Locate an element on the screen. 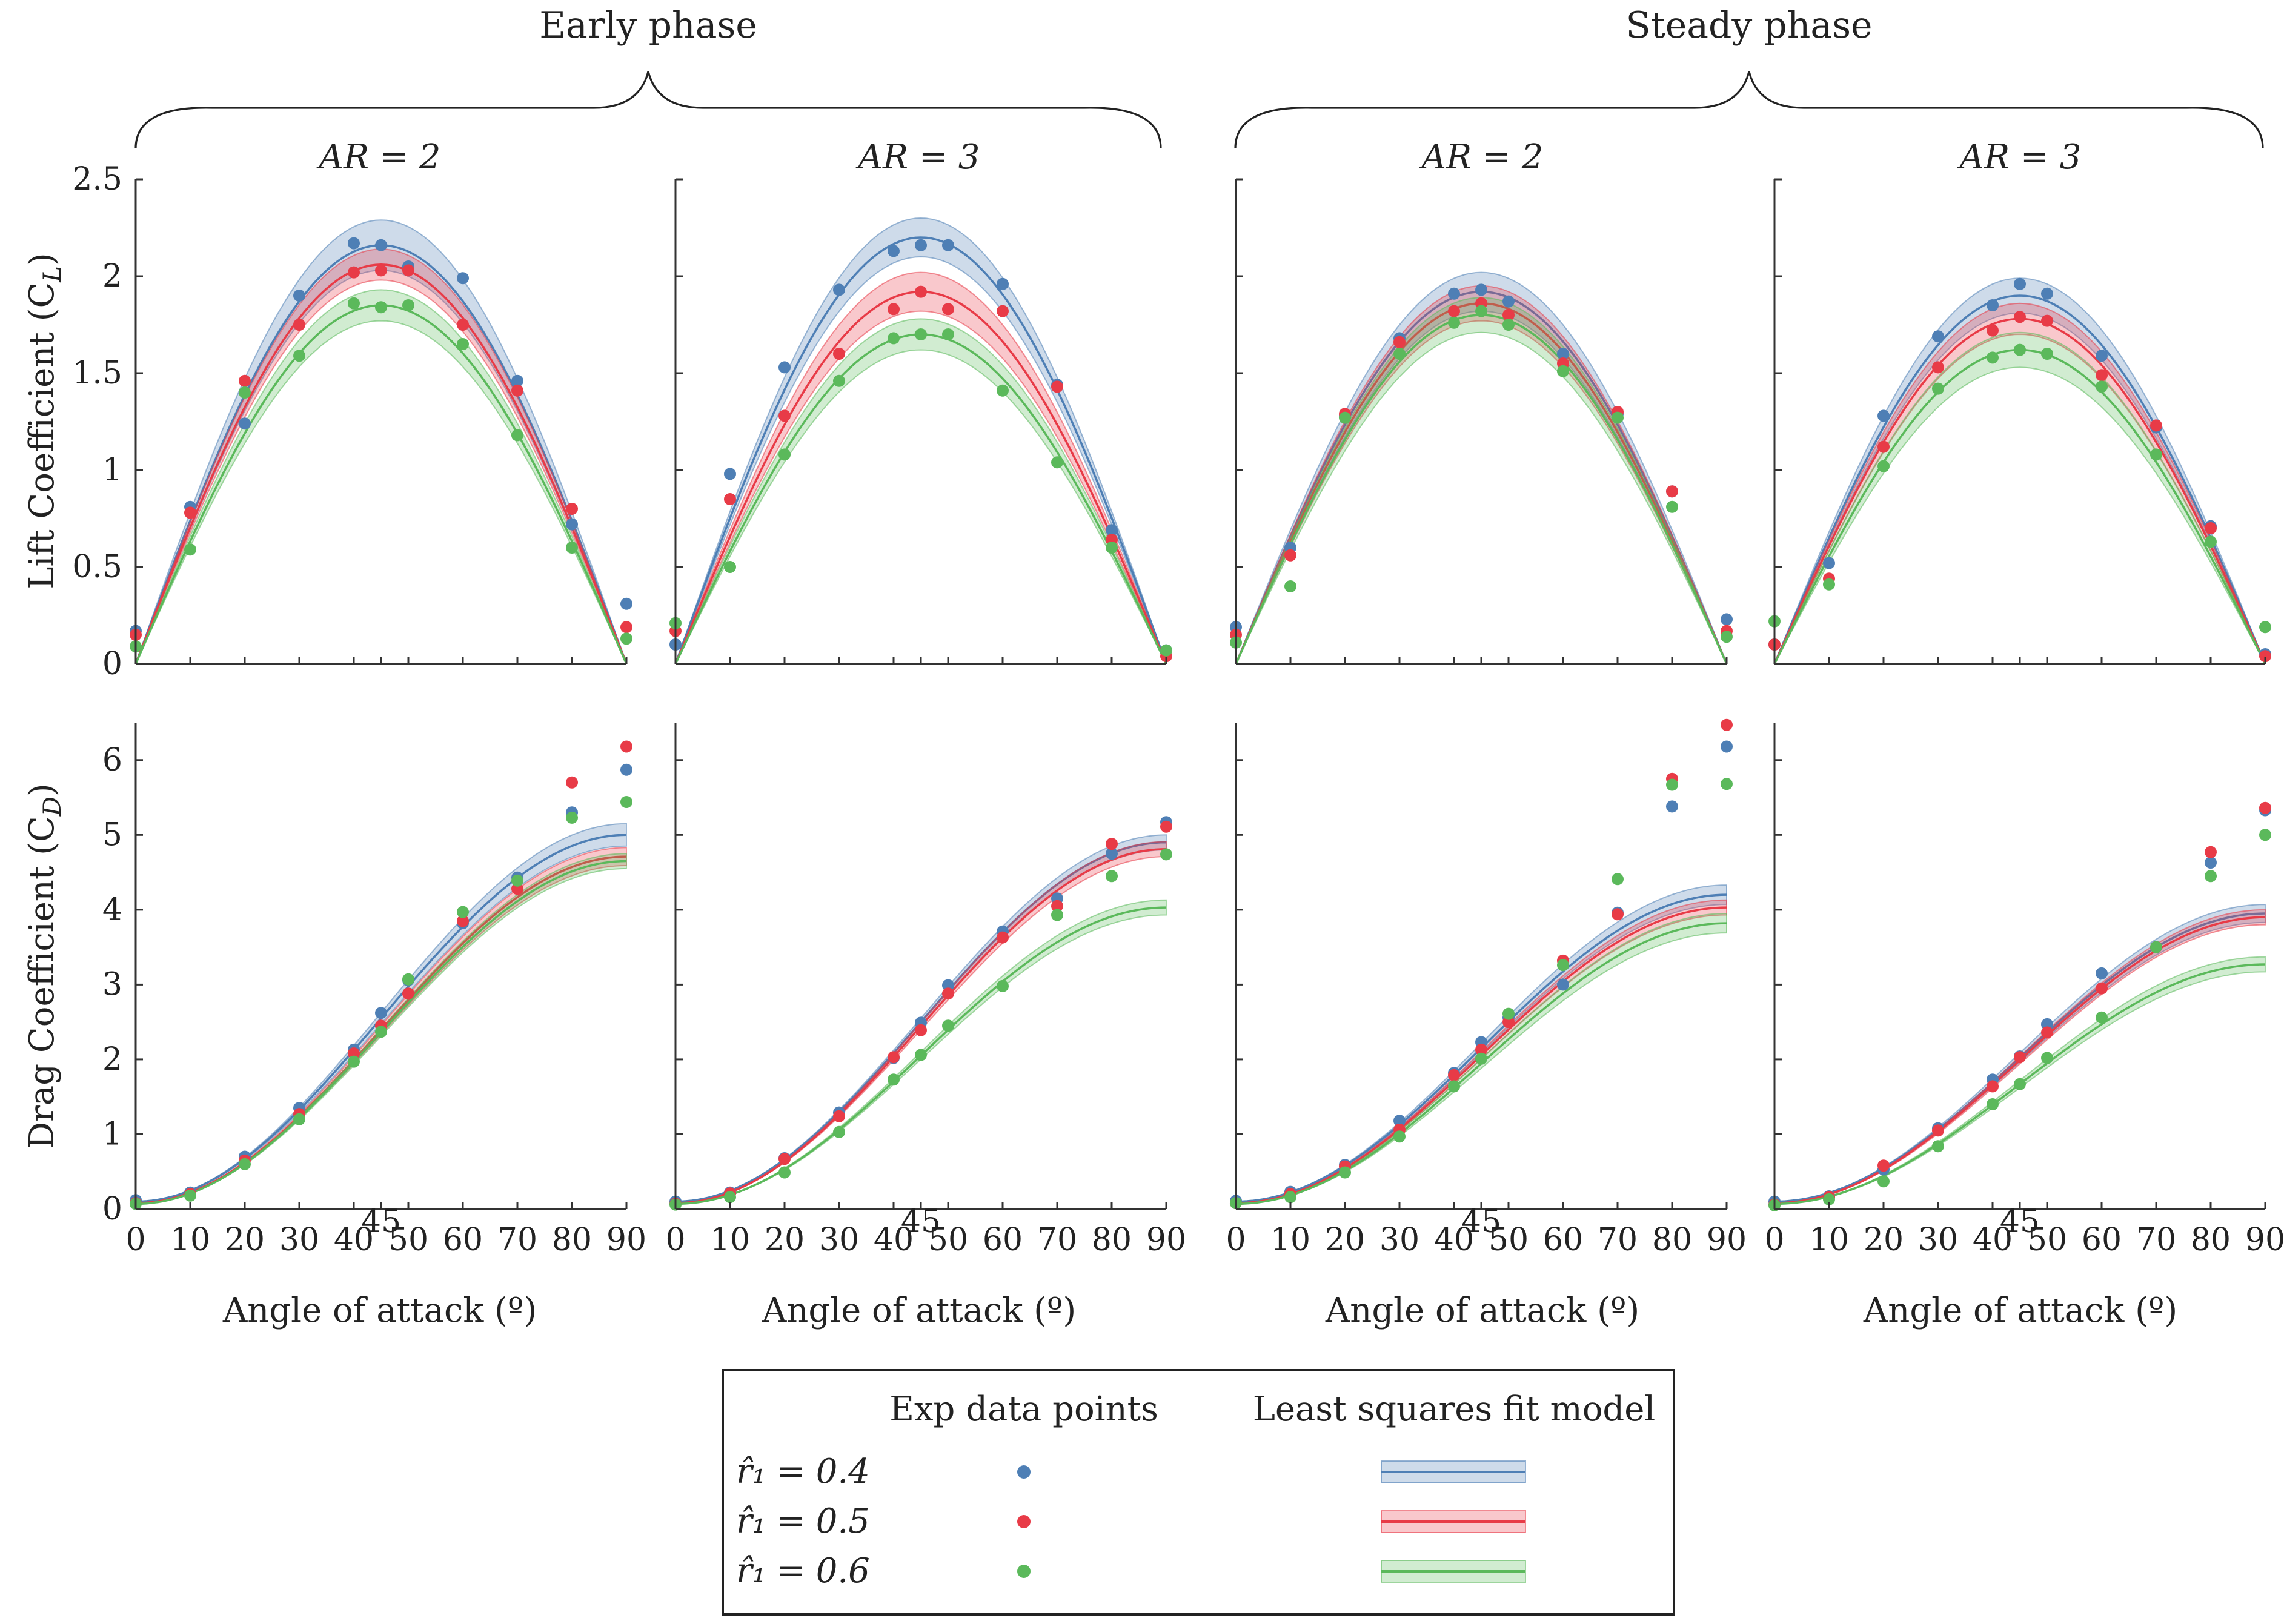 The image size is (2284, 1624). x-tick-label-drag-steady-ar2-2: 20 is located at coordinates (1345, 1240).